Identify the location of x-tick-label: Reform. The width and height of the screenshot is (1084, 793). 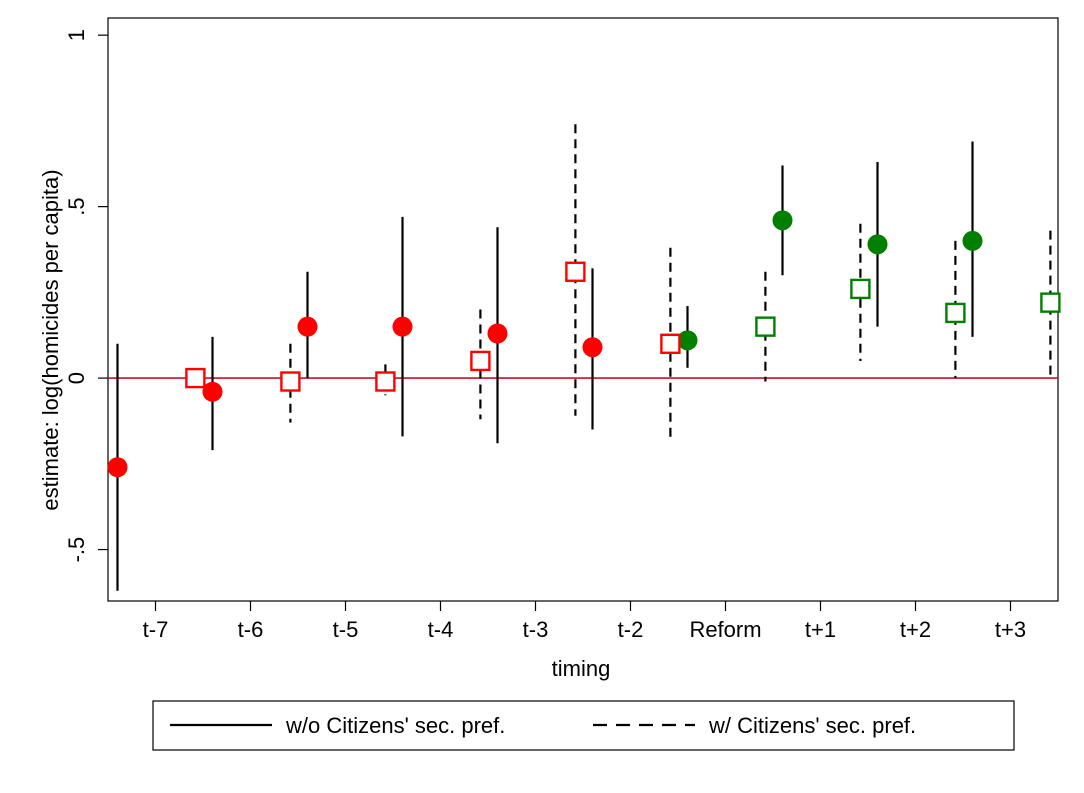
(725, 629).